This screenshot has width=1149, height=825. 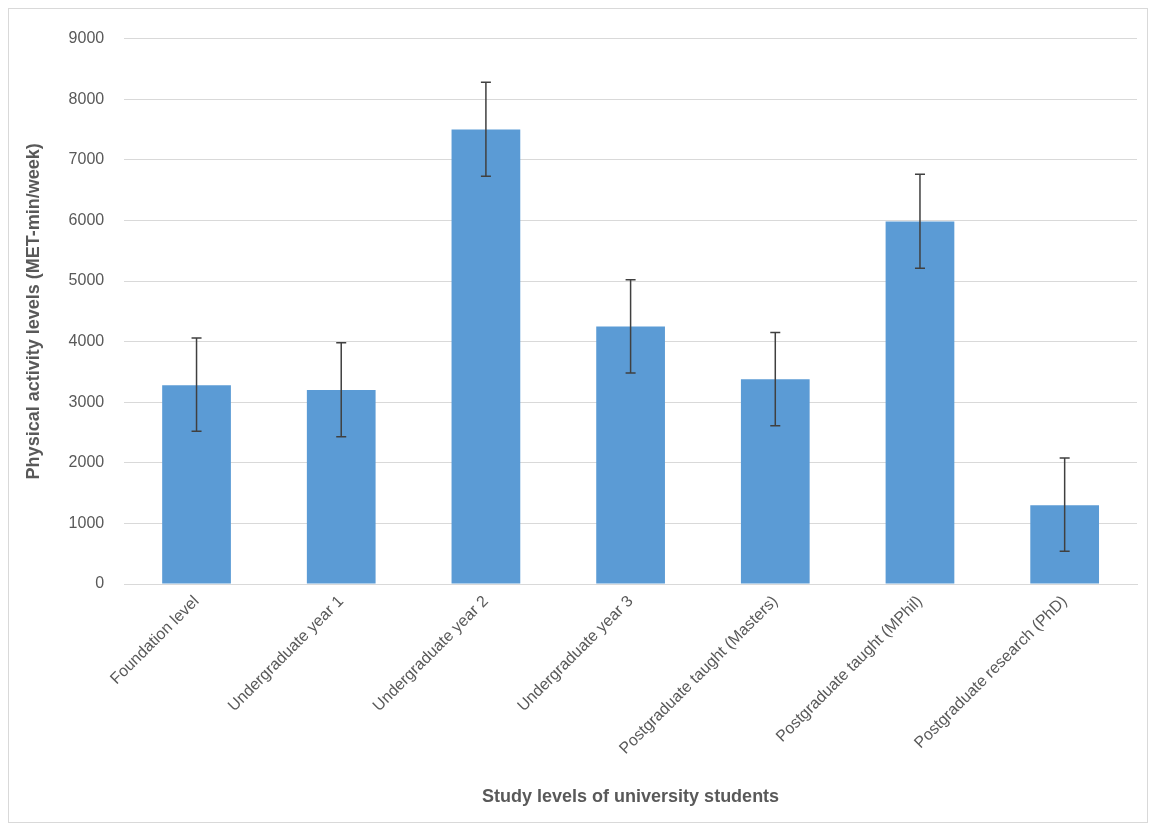 I want to click on y-tick-label: 0, so click(x=100, y=583).